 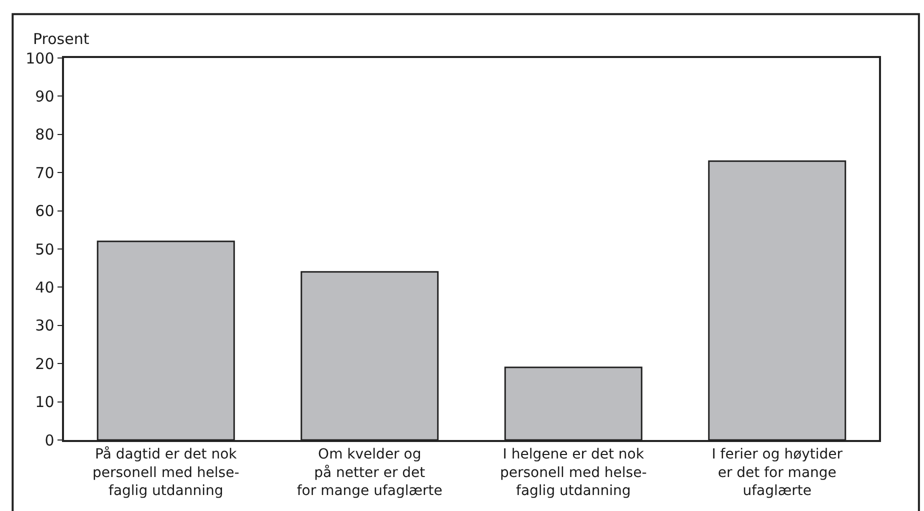 I want to click on y-tick-label: 0, so click(x=49, y=440).